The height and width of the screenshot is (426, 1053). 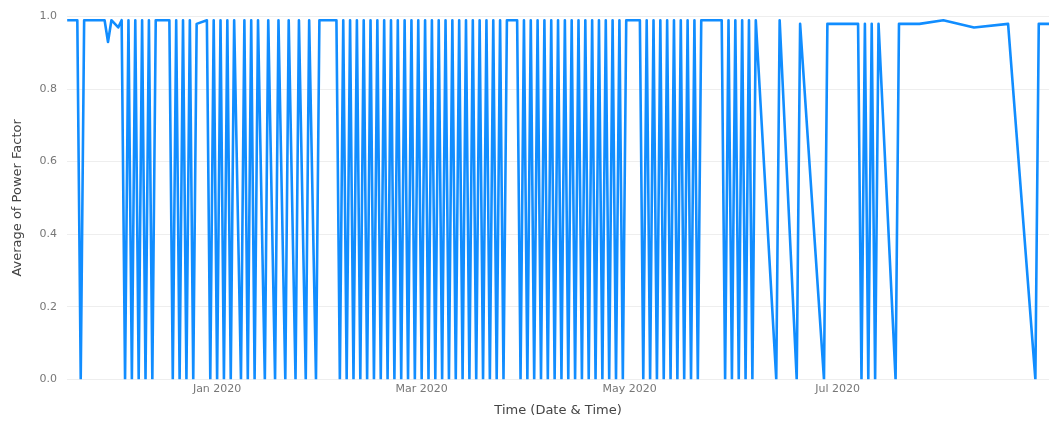 What do you see at coordinates (48, 306) in the screenshot?
I see `y-tick-label: 0.2` at bounding box center [48, 306].